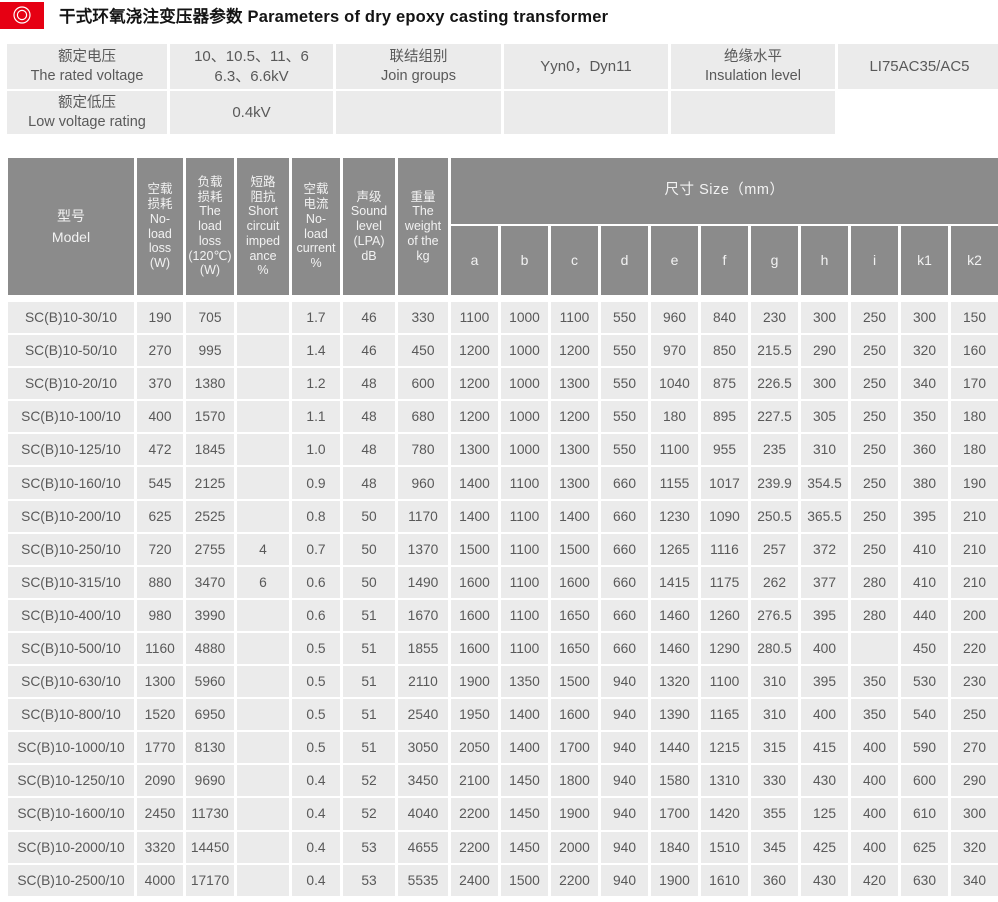  What do you see at coordinates (369, 450) in the screenshot?
I see `value-cell: 48` at bounding box center [369, 450].